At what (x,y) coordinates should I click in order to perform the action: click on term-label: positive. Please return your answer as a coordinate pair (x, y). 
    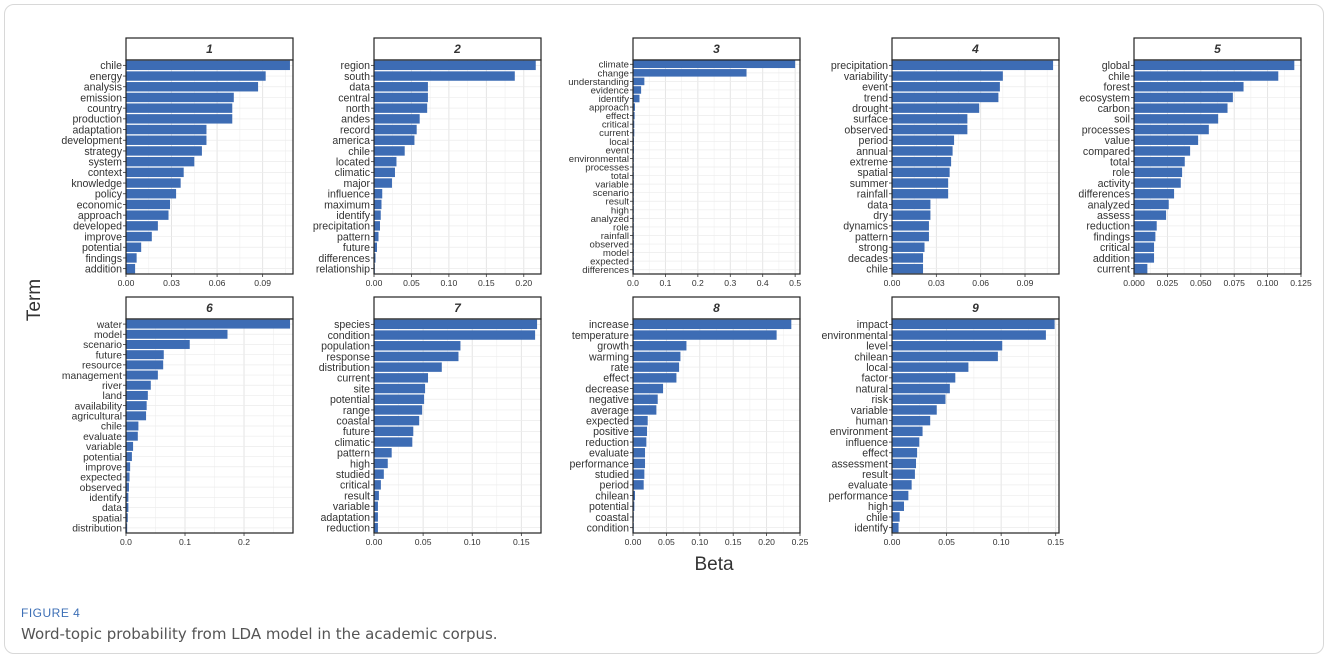
    Looking at the image, I should click on (611, 432).